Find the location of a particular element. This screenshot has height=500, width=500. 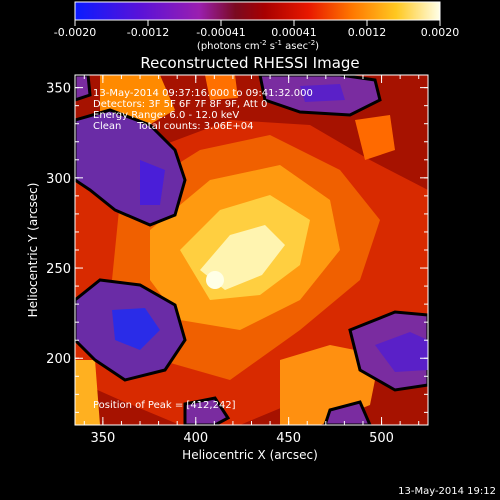

colorbar-tick-label: -0.0012 is located at coordinates (148, 32).